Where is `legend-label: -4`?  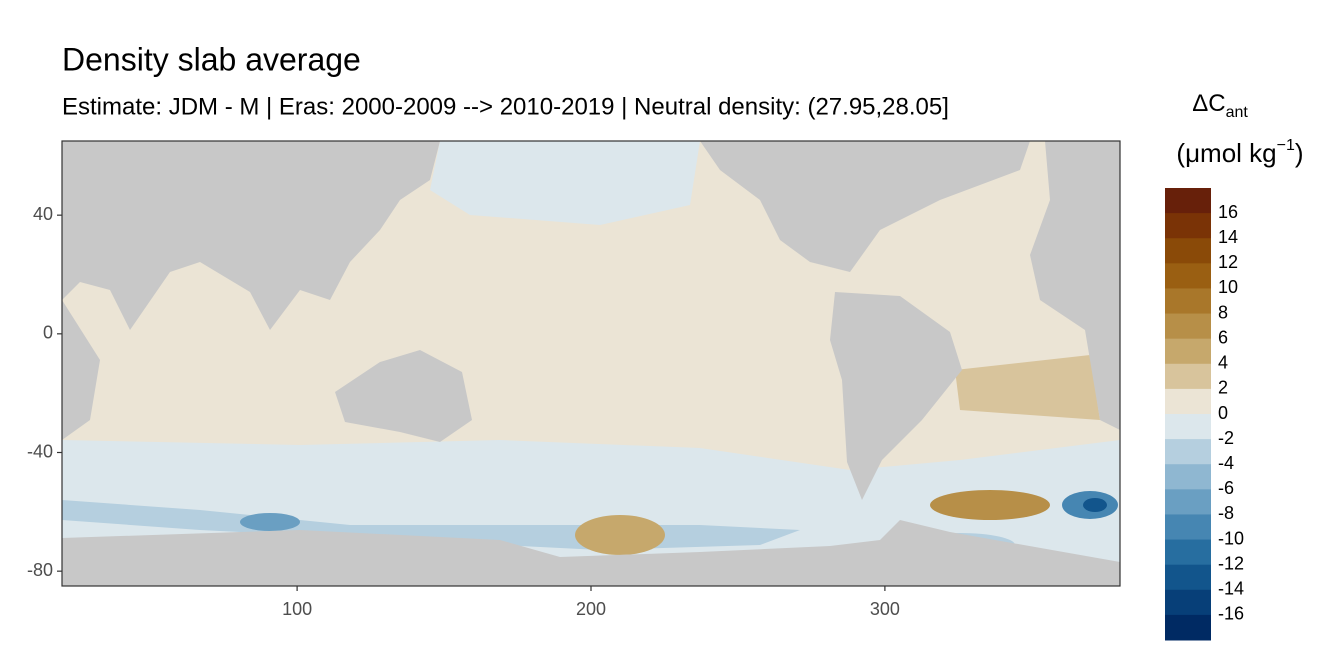 legend-label: -4 is located at coordinates (1226, 463).